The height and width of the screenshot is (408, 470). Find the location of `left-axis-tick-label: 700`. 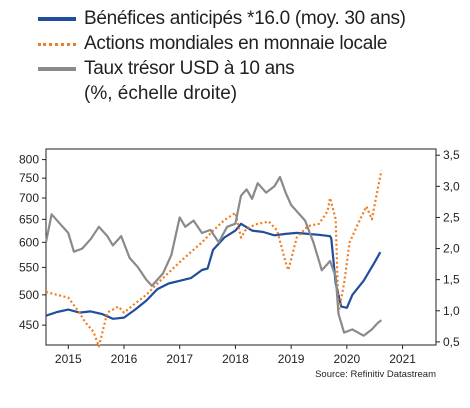

left-axis-tick-label: 700 is located at coordinates (29, 198).